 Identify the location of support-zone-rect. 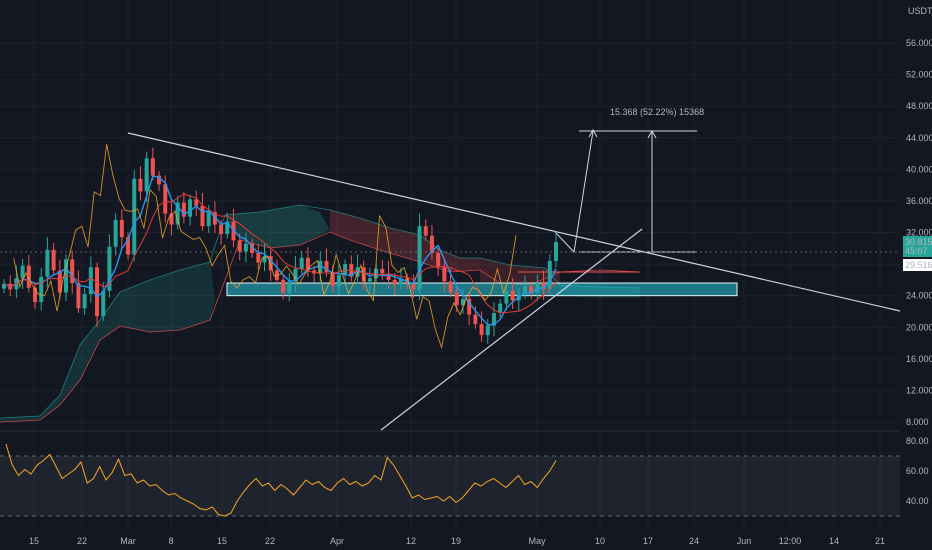
(482, 289).